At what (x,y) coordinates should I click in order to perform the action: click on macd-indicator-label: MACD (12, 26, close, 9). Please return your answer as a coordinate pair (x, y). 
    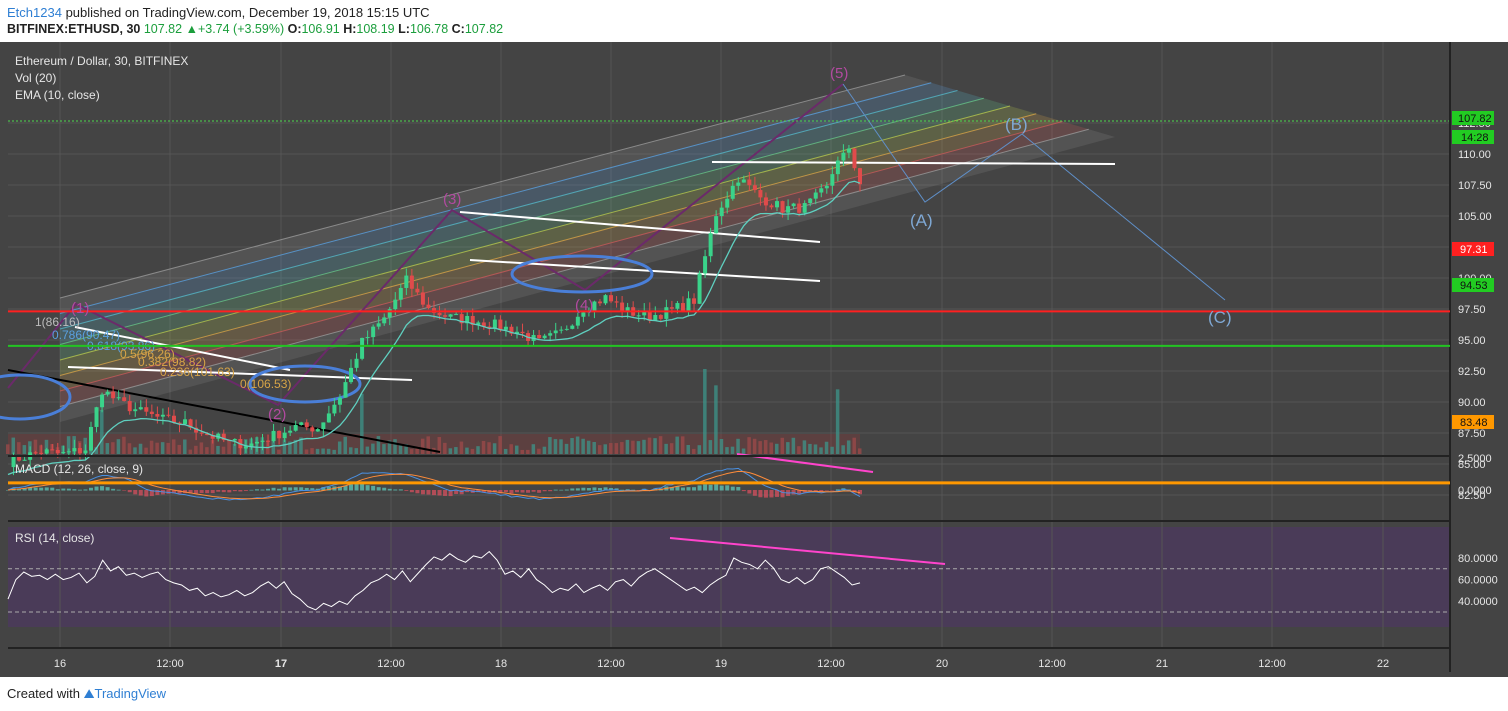
    Looking at the image, I should click on (79, 469).